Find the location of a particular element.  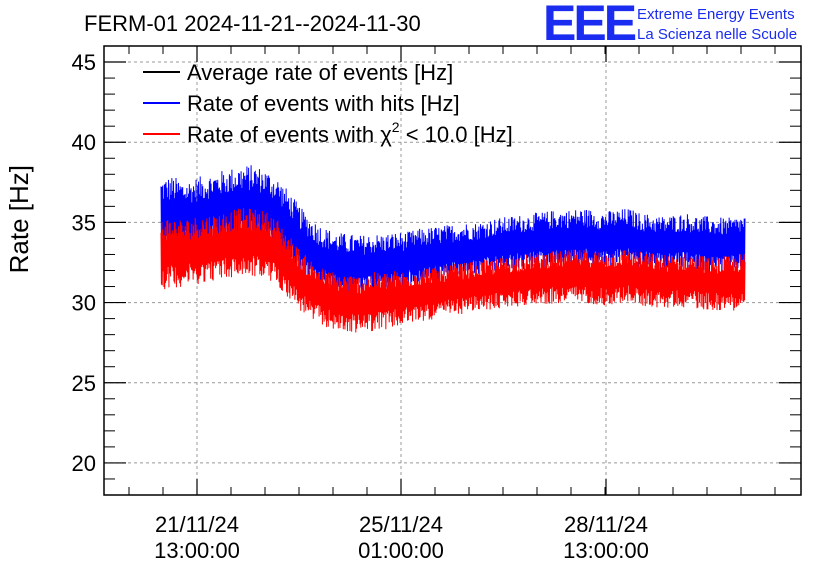

legend-label-chi2: Rate of events with χ2 < 10.0 [Hz] is located at coordinates (350, 133).